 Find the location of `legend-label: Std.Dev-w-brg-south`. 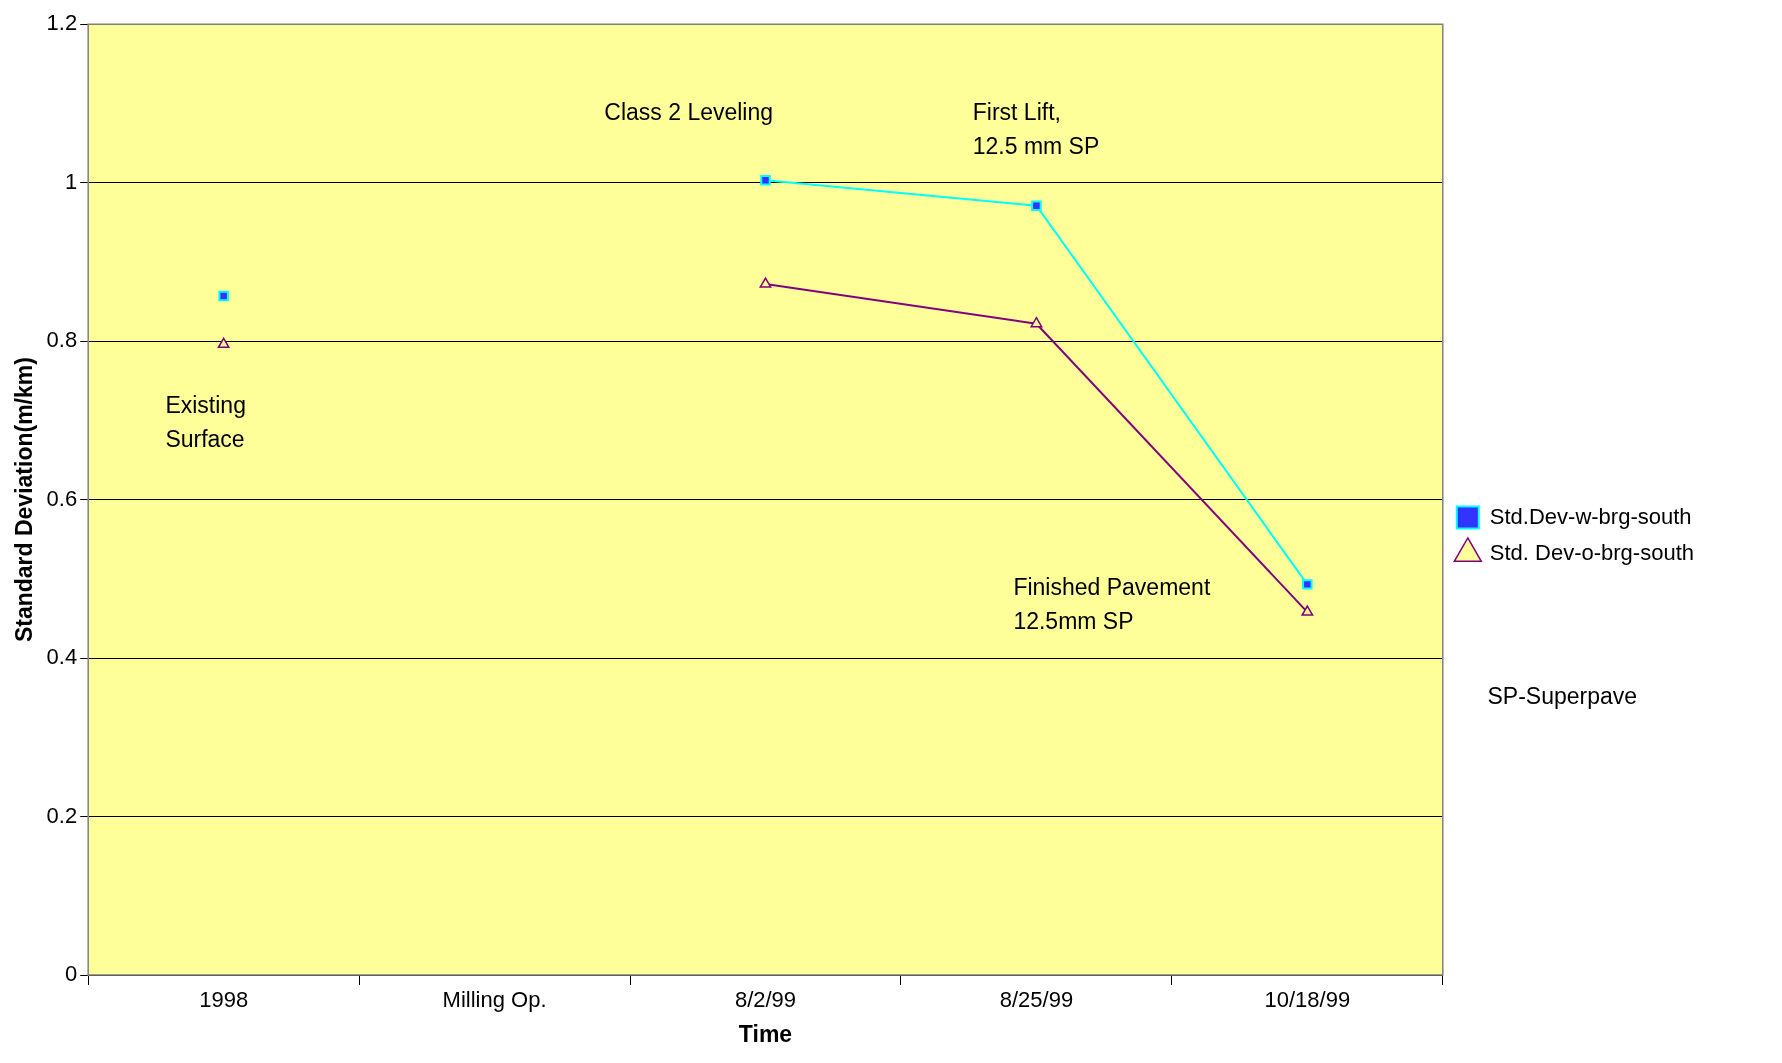

legend-label: Std.Dev-w-brg-south is located at coordinates (1590, 516).